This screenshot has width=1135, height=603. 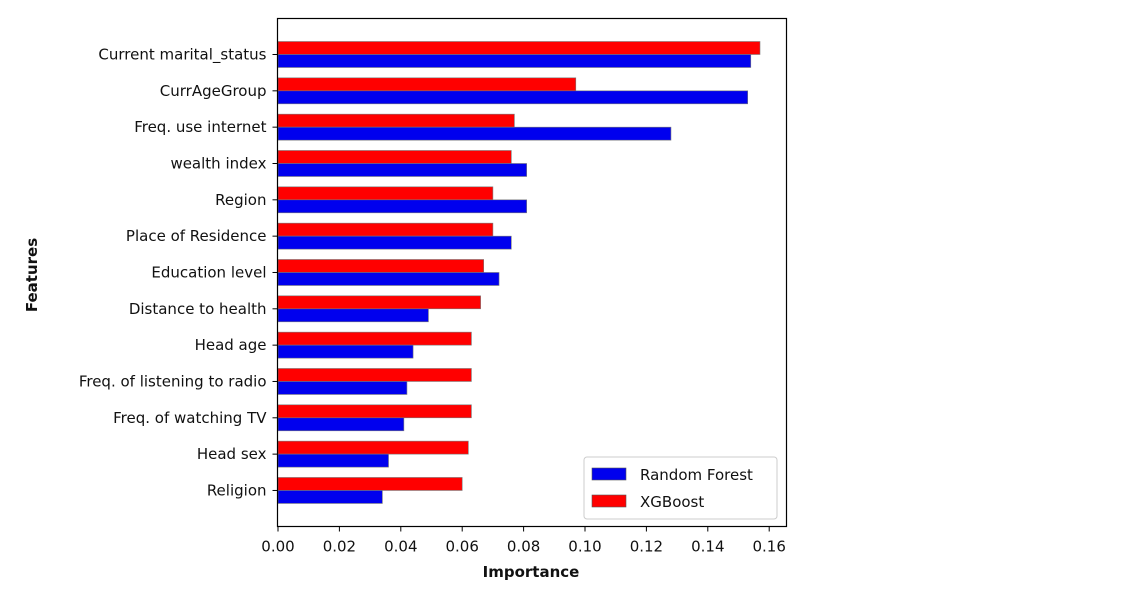 What do you see at coordinates (400, 547) in the screenshot?
I see `x-tick-label: 0.04` at bounding box center [400, 547].